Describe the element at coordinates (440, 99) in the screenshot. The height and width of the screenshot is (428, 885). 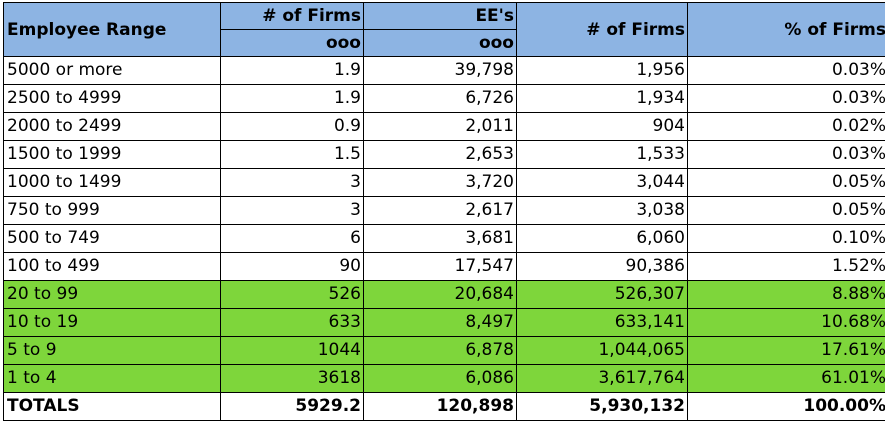
I see `cell-employees-thousands: 6,726` at that location.